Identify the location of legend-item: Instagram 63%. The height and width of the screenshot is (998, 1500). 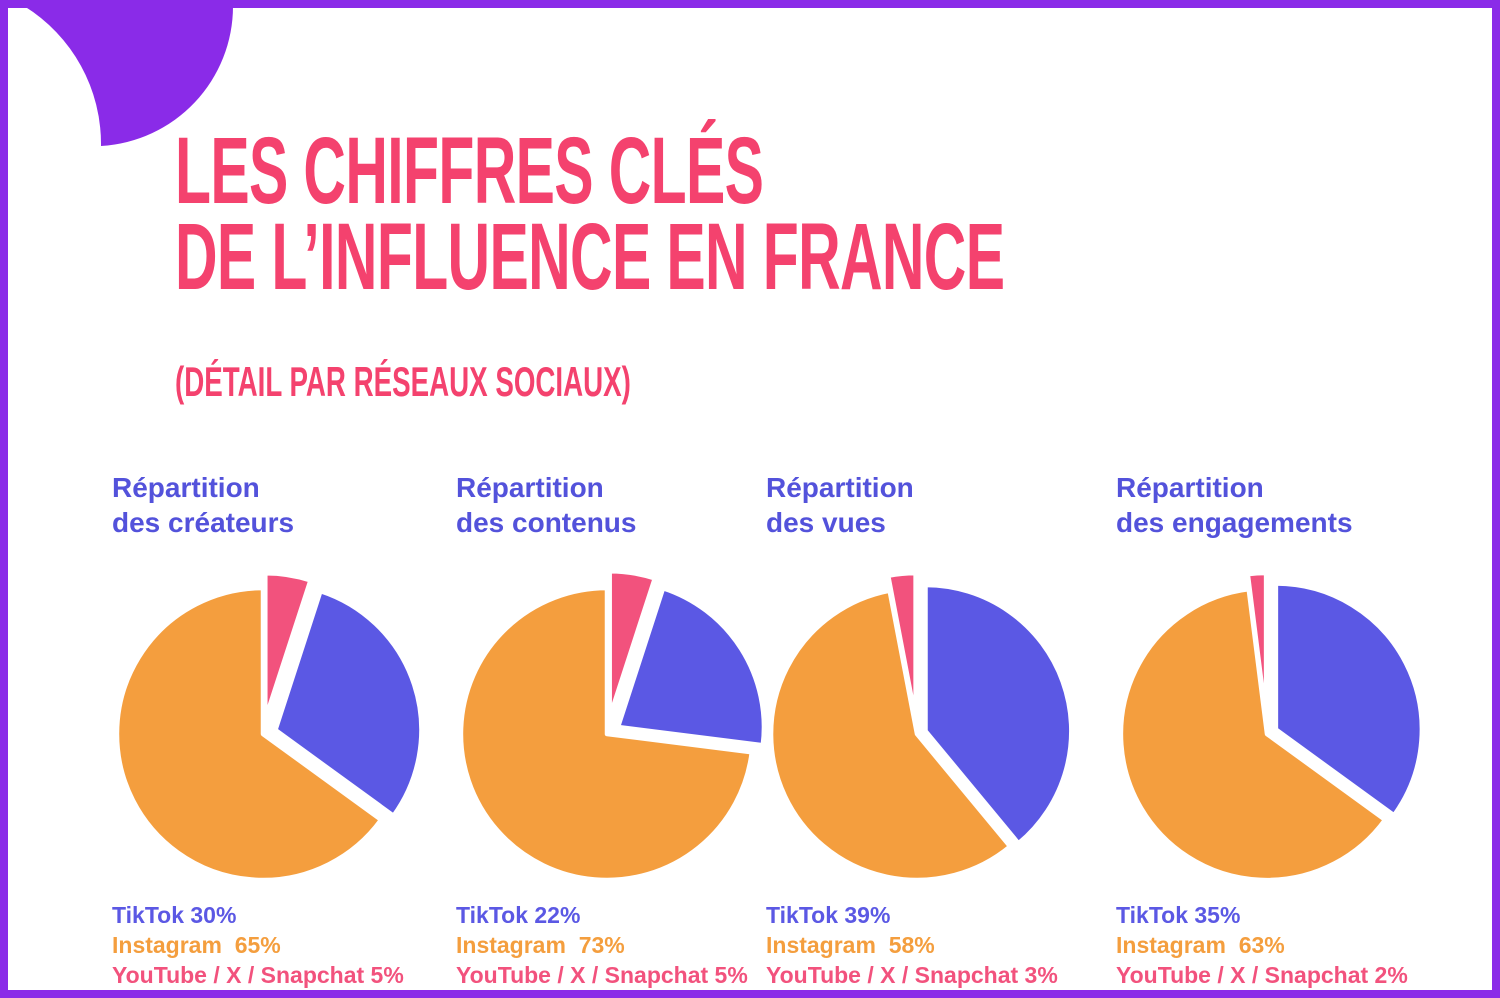
(1200, 945).